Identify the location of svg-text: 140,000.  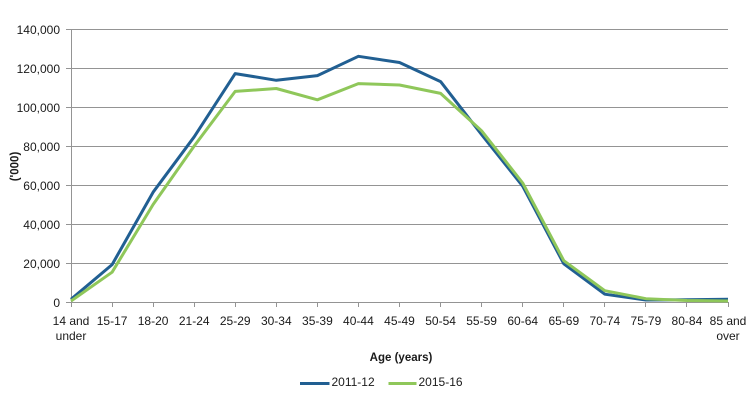
(39, 30).